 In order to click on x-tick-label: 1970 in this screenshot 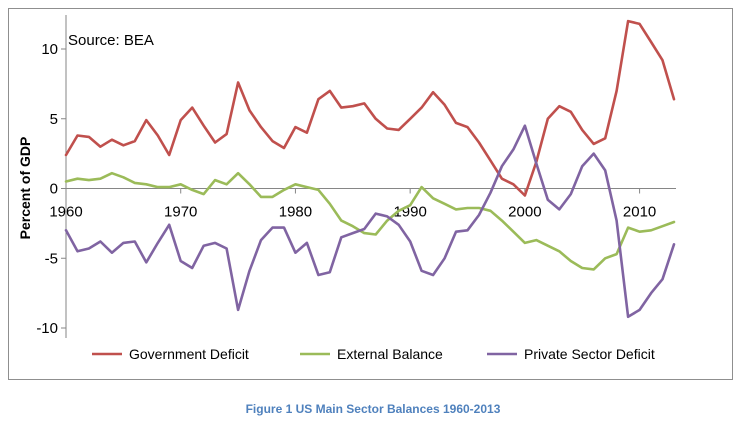, I will do `click(180, 212)`.